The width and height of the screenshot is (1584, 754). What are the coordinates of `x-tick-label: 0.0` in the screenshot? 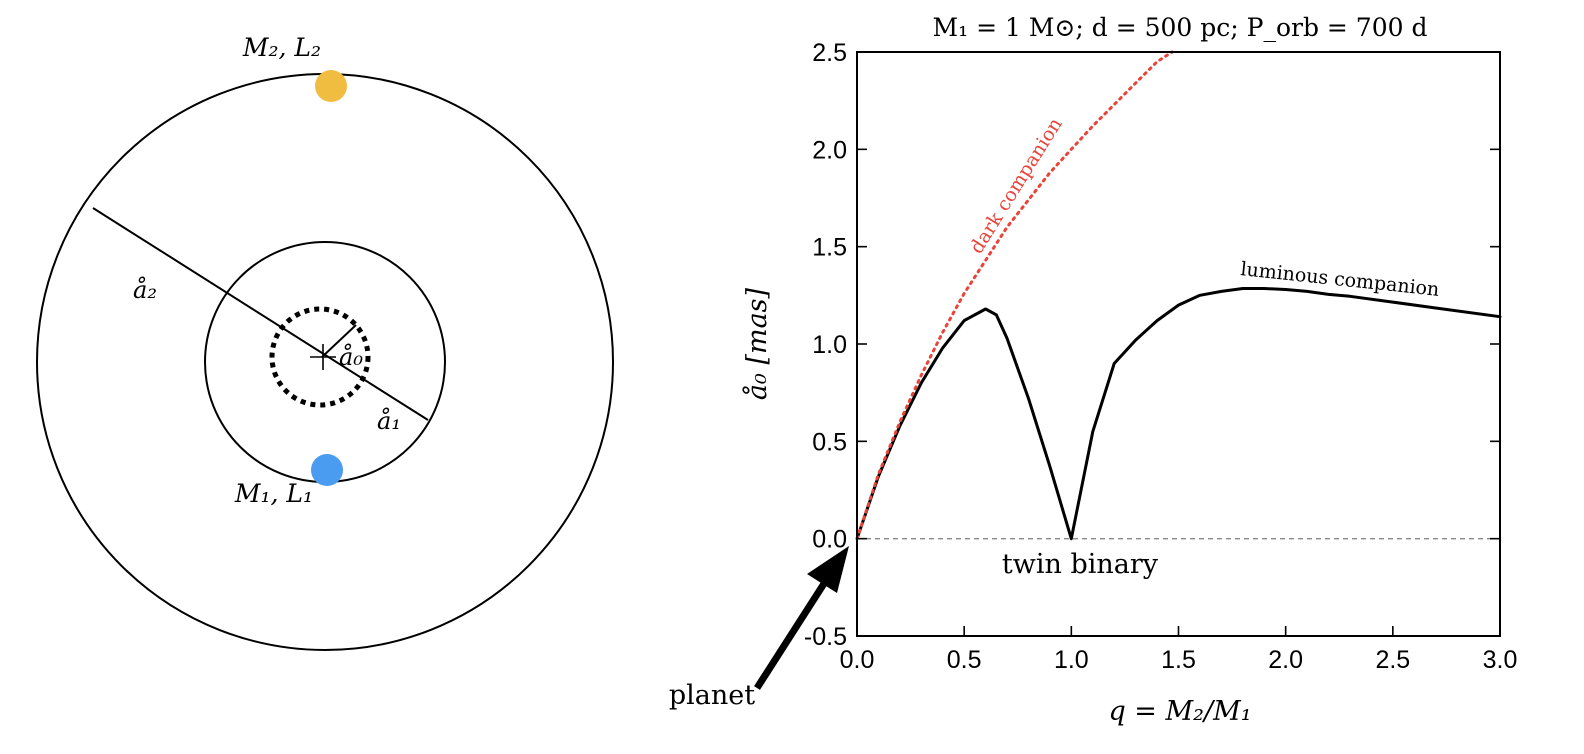 It's located at (857, 660).